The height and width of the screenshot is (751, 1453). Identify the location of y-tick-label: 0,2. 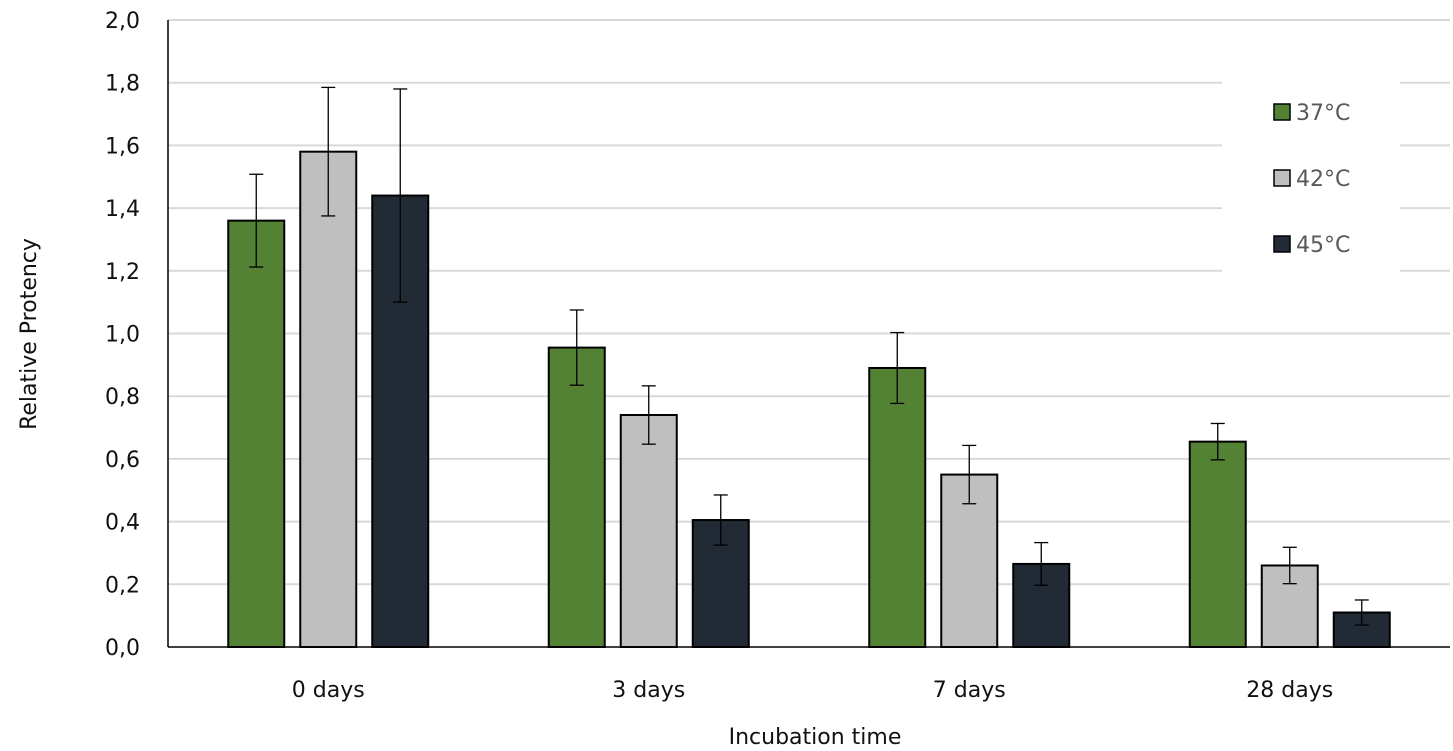
(122, 585).